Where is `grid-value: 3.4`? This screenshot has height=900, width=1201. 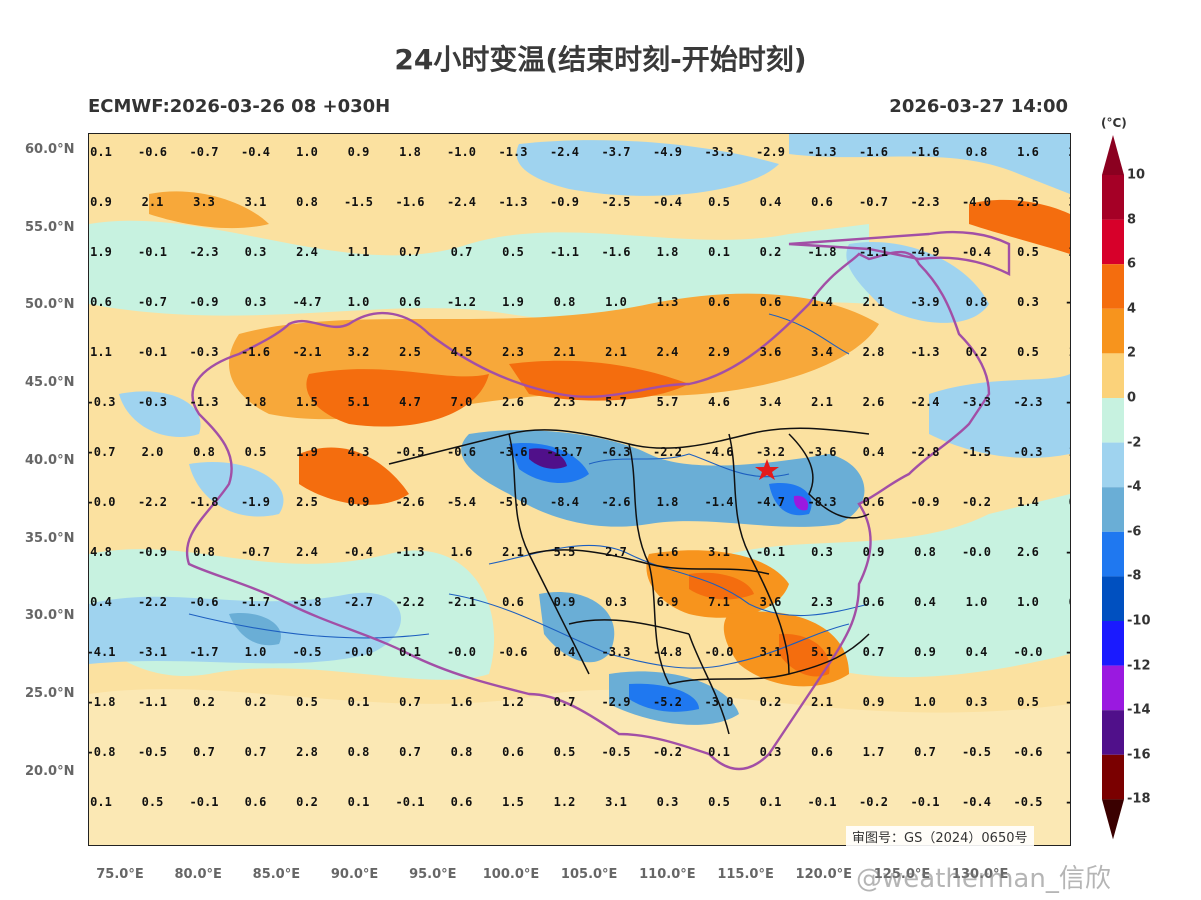
grid-value: 3.4 is located at coordinates (771, 402).